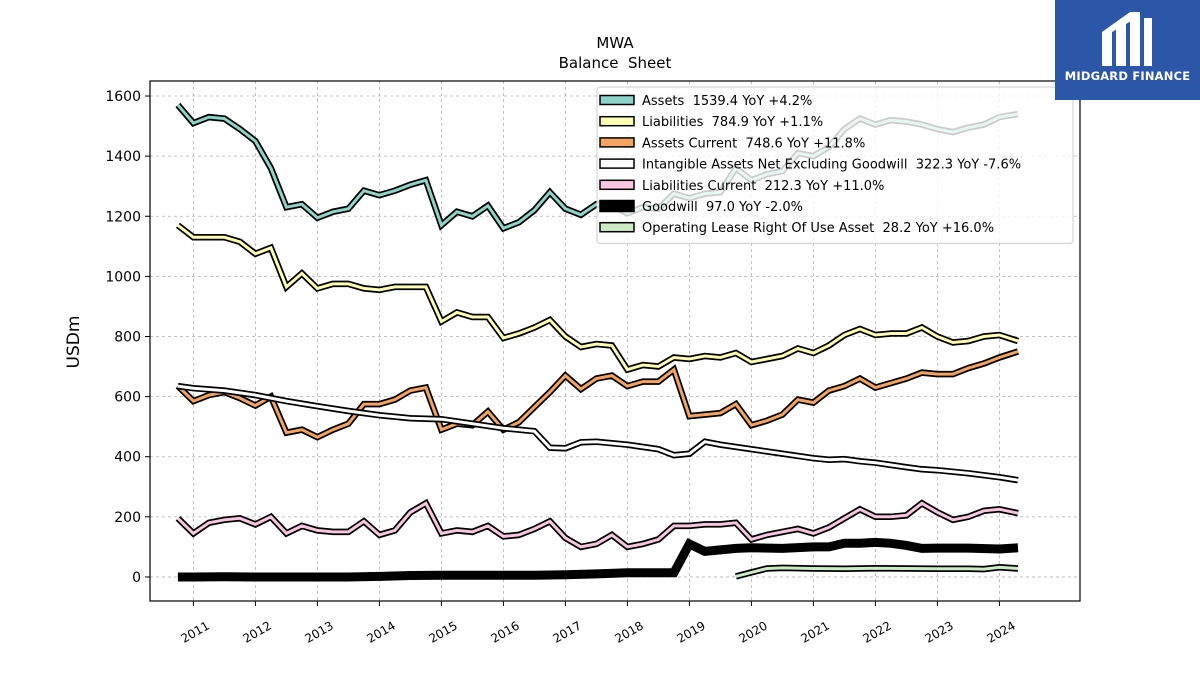 The width and height of the screenshot is (1200, 675). I want to click on y-tick-label: 800, so click(127, 337).